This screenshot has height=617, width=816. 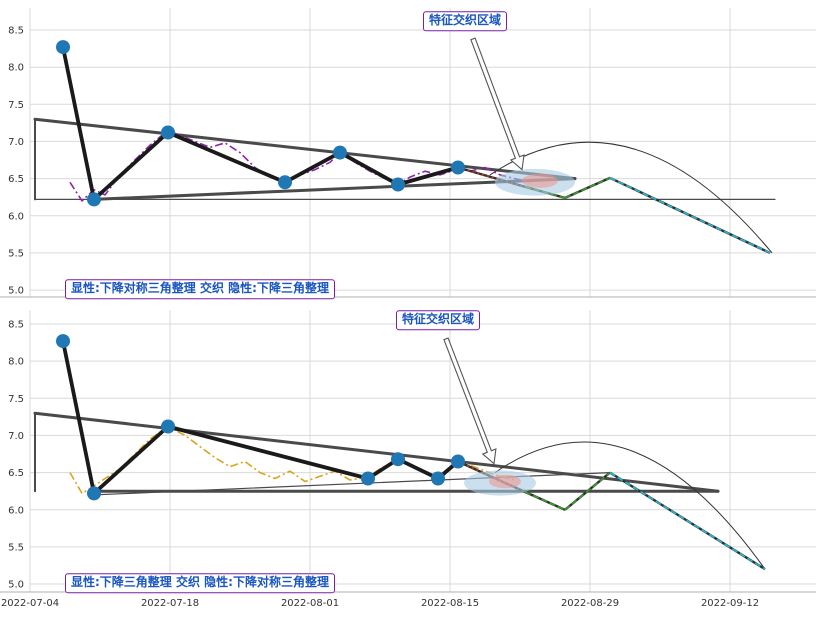 What do you see at coordinates (730, 603) in the screenshot?
I see `x-tick-label: 2022-09-12` at bounding box center [730, 603].